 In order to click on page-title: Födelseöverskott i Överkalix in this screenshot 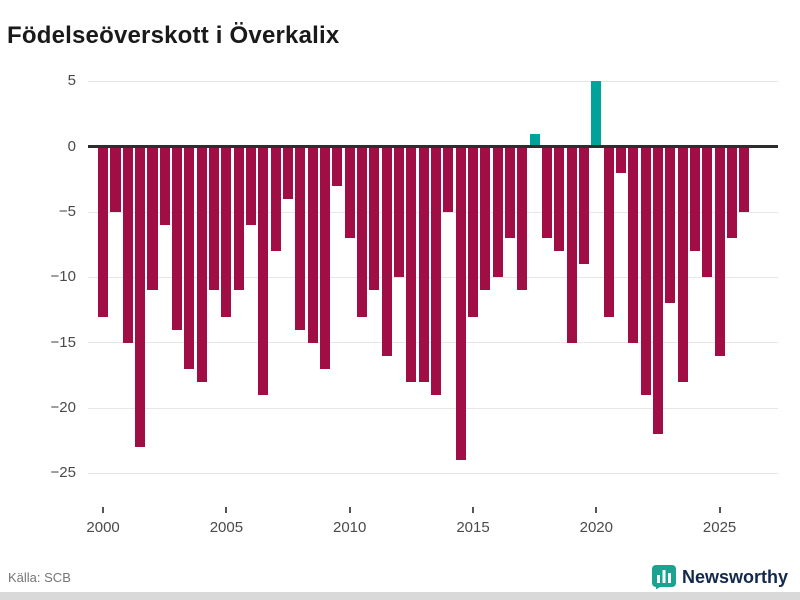, I will do `click(173, 36)`.